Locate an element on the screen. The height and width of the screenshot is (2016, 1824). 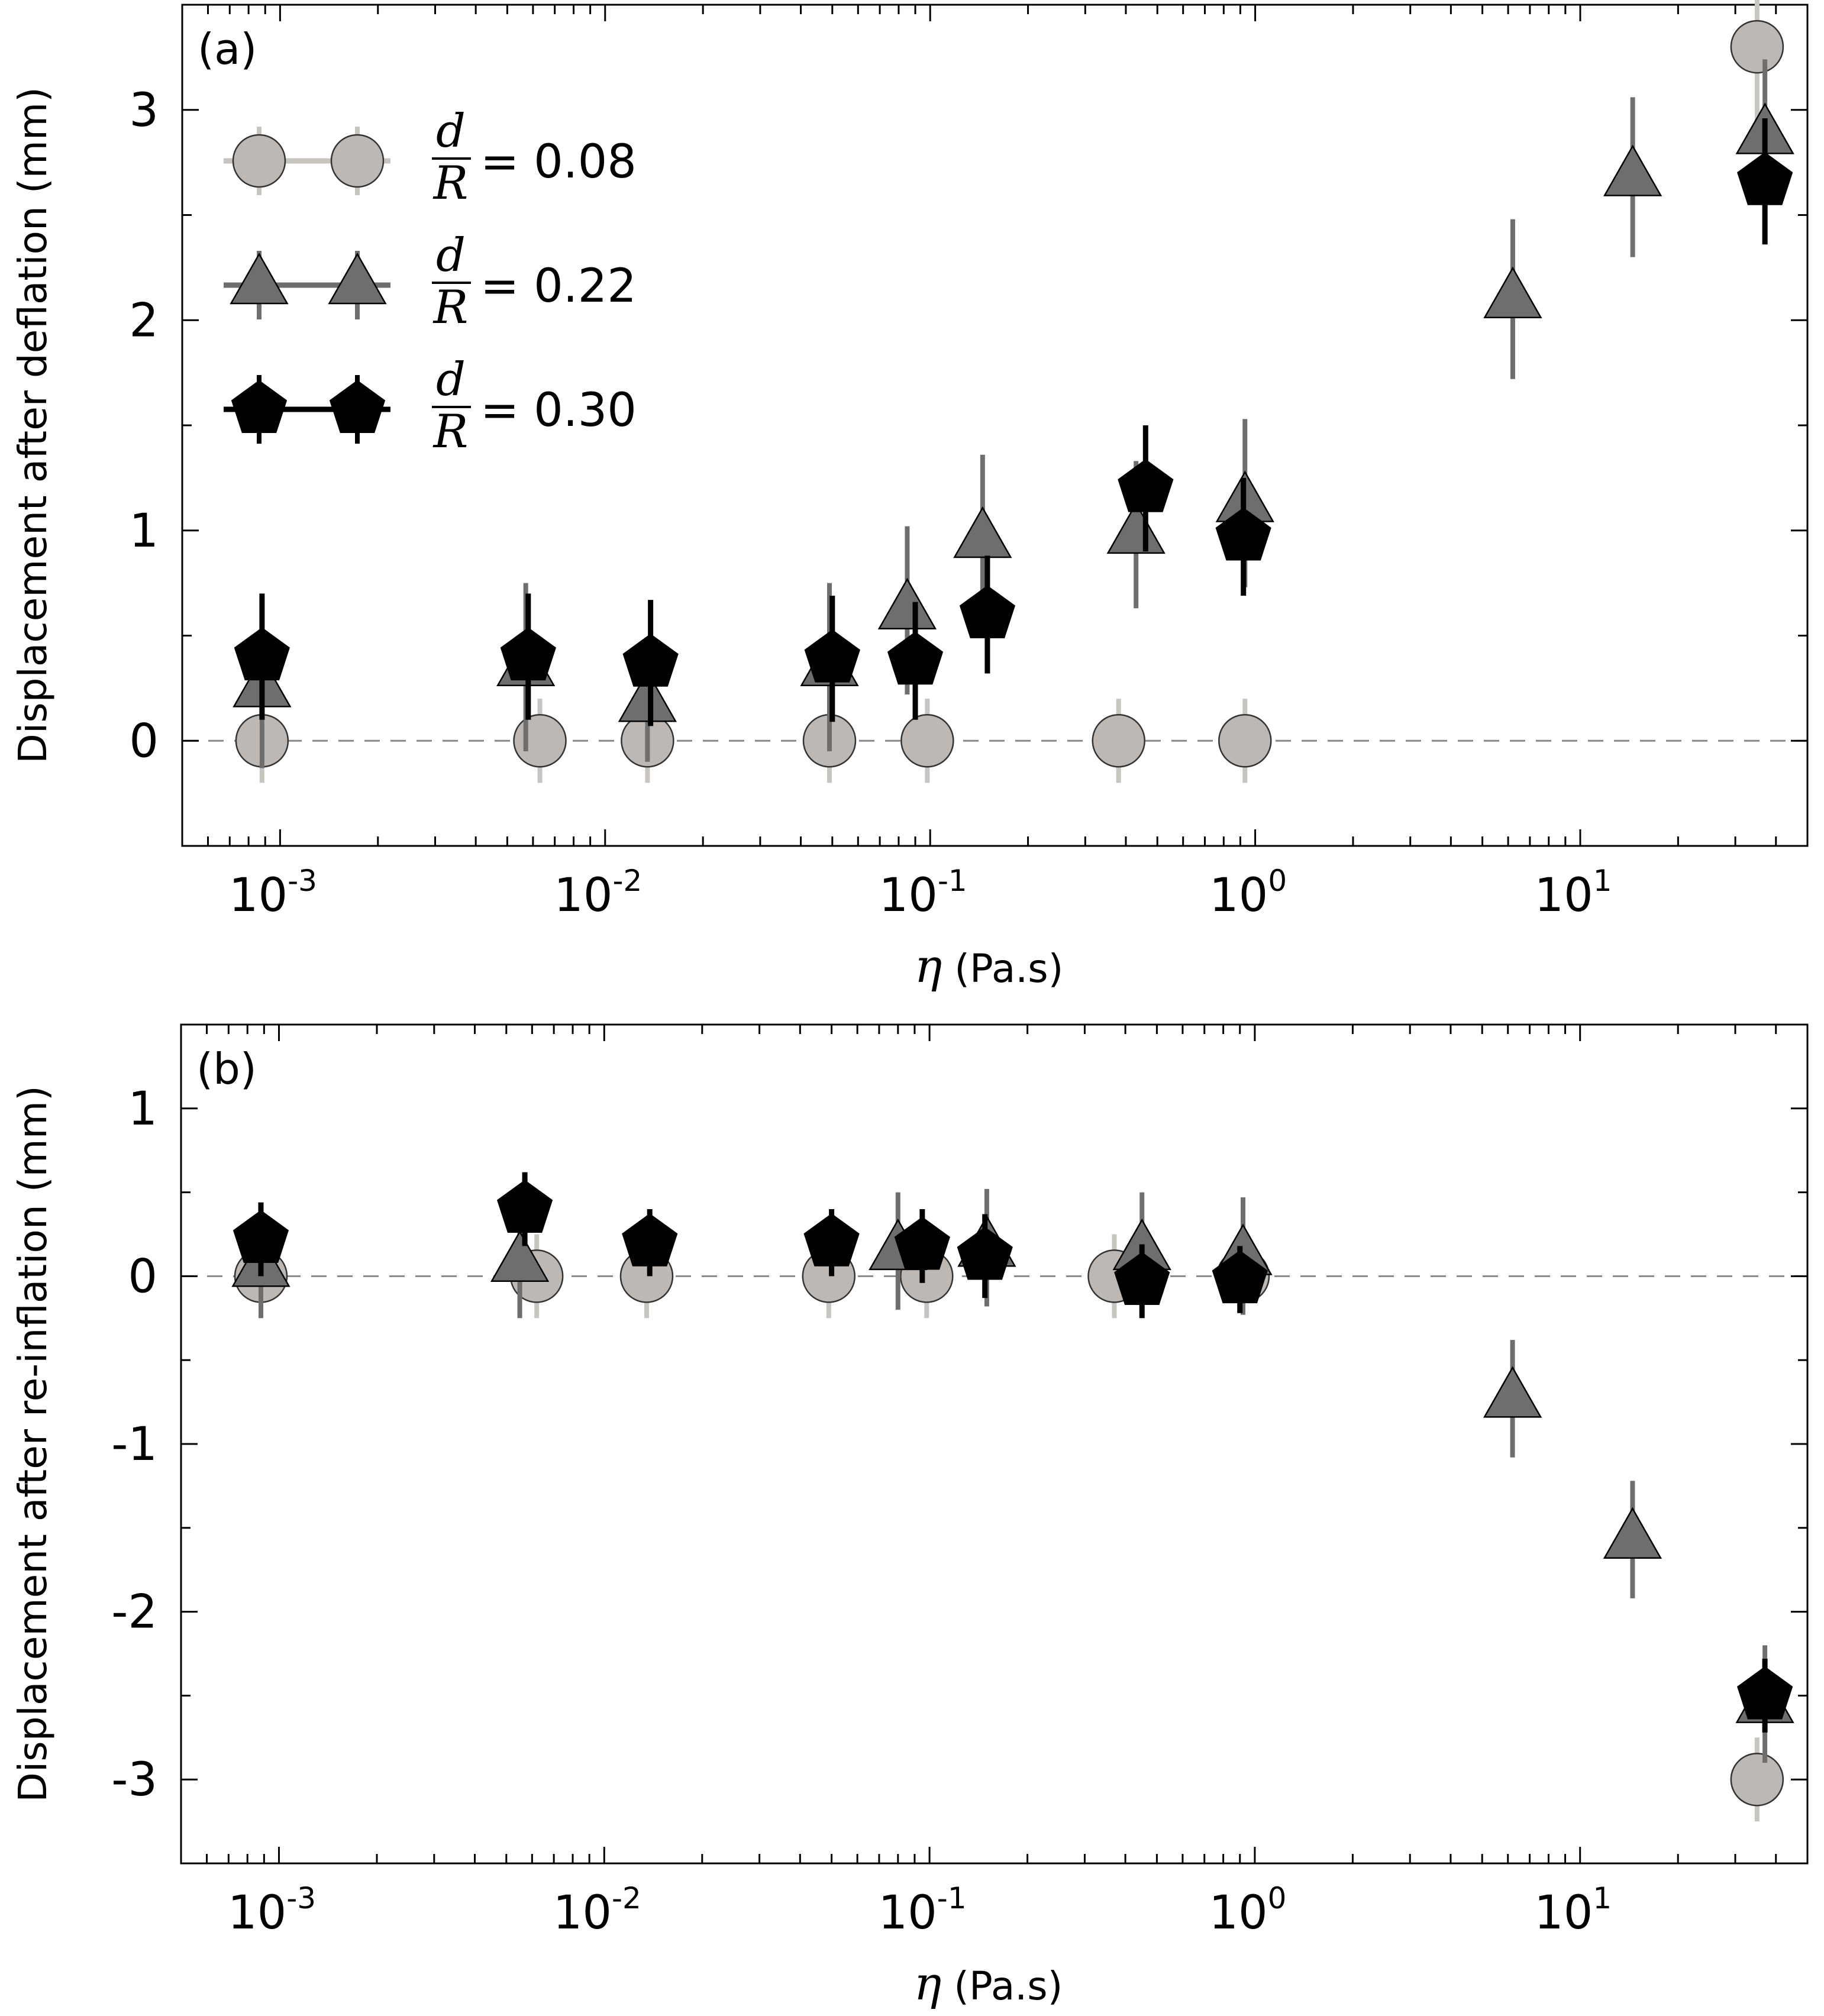
panel-label: (b) is located at coordinates (226, 1069).